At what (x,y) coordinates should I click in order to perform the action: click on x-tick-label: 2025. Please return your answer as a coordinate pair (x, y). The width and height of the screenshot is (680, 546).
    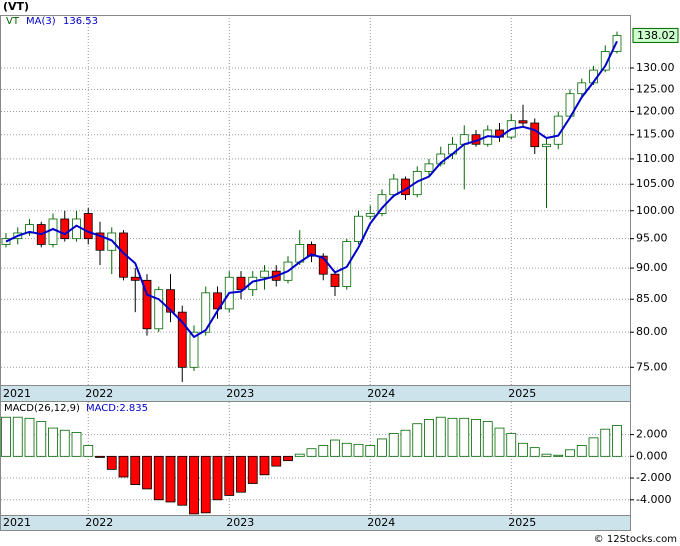
    Looking at the image, I should click on (522, 393).